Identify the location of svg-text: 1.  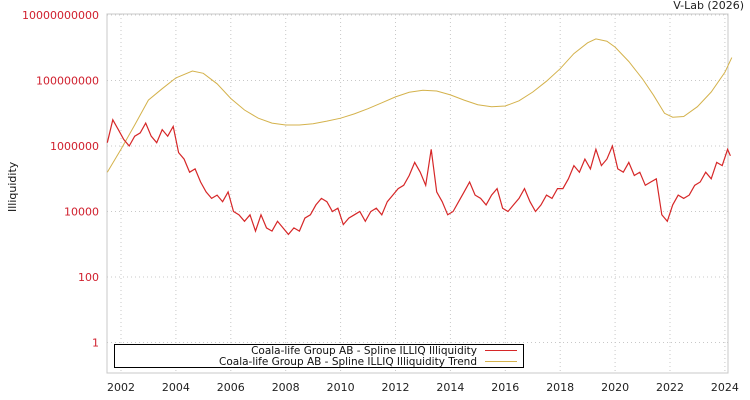
(95, 343).